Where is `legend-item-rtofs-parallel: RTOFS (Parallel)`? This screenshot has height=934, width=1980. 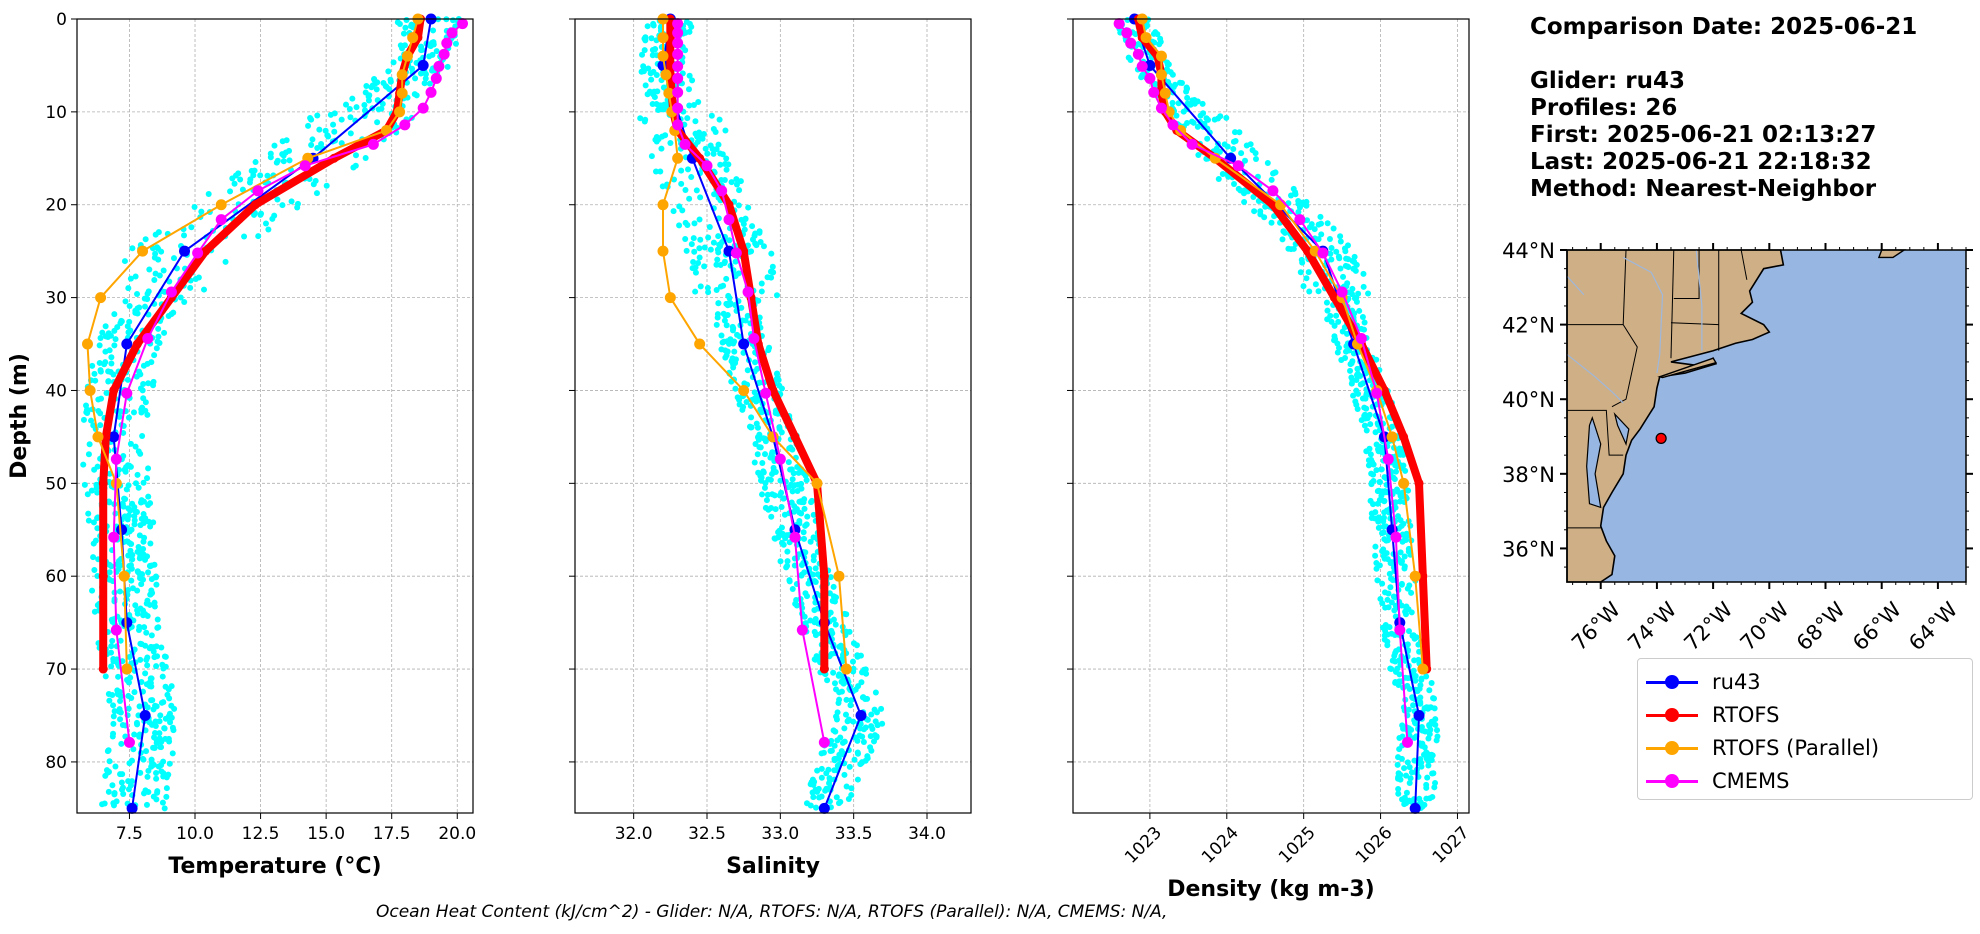
legend-item-rtofs-parallel: RTOFS (Parallel) is located at coordinates (1805, 747).